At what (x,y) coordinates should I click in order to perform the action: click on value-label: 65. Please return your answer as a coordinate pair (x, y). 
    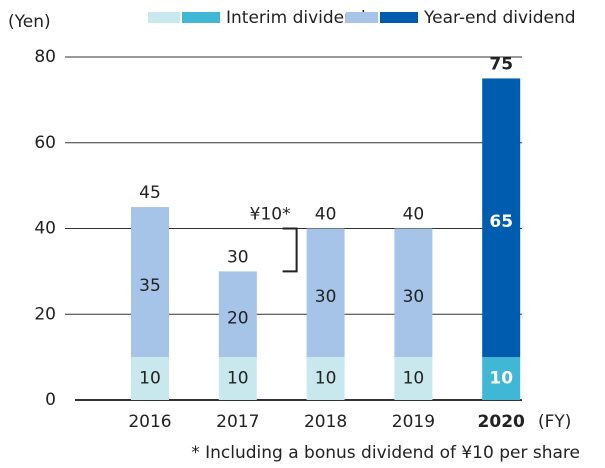
    Looking at the image, I should click on (501, 222).